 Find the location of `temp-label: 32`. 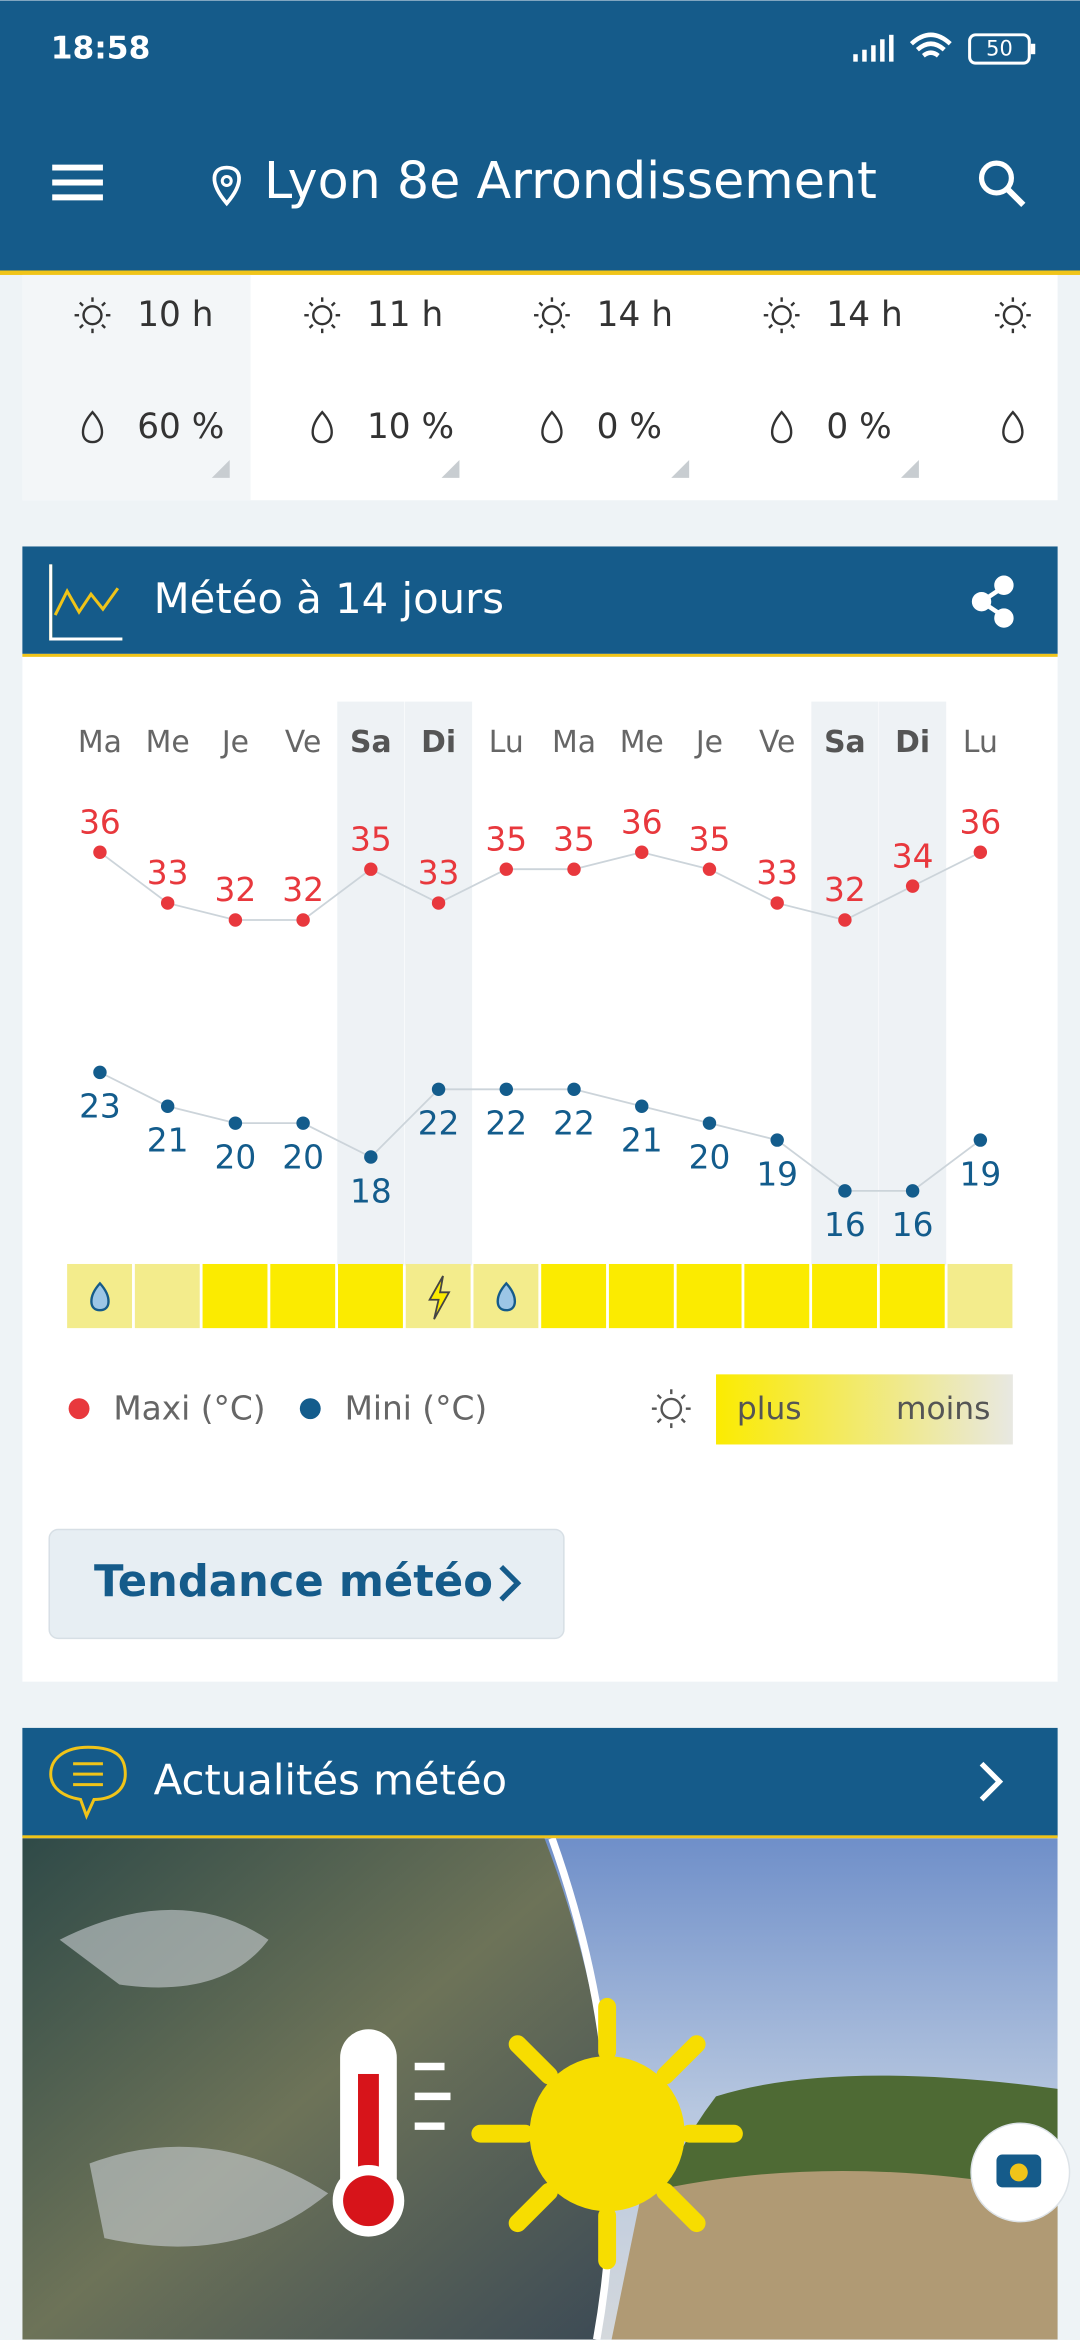

temp-label: 32 is located at coordinates (303, 890).